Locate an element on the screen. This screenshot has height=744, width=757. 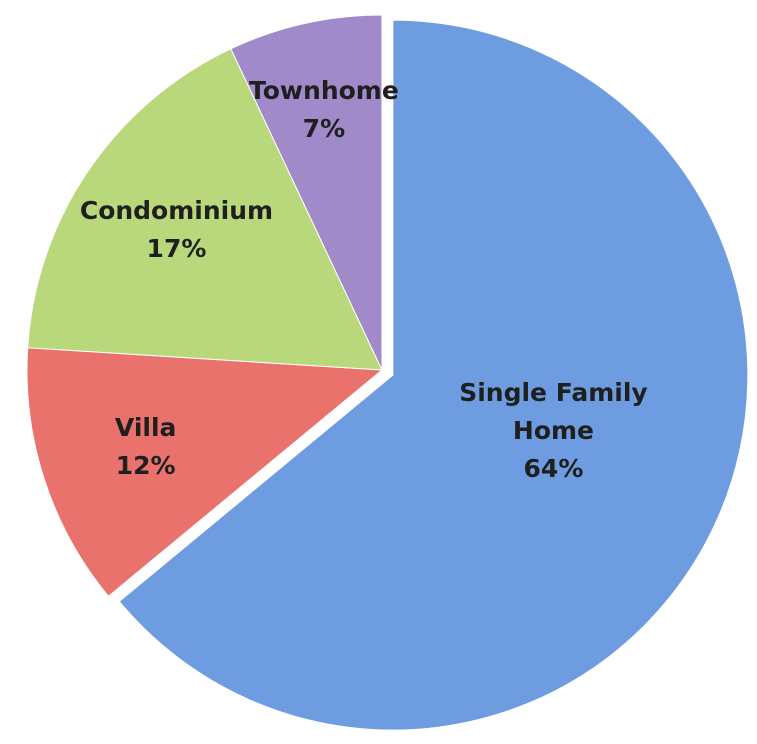
slice-label: Townhome 7% is located at coordinates (324, 110).